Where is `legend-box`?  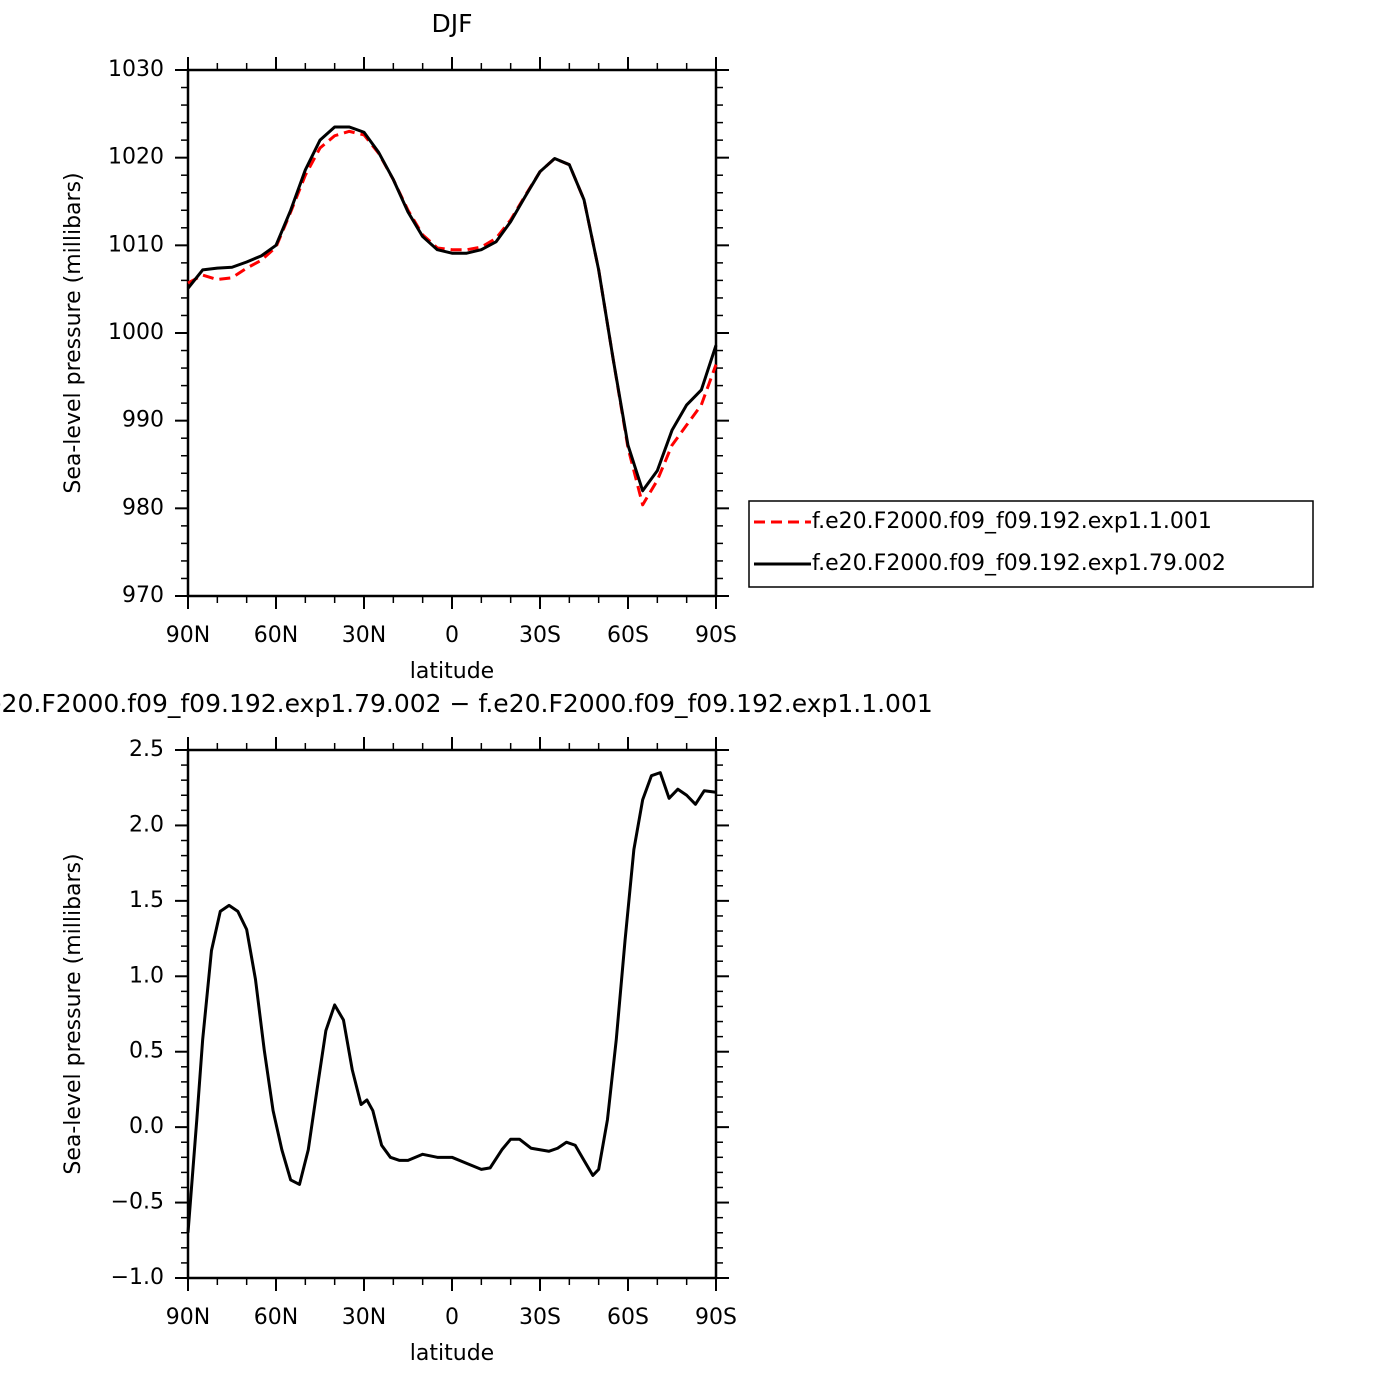
legend-box is located at coordinates (1031, 544).